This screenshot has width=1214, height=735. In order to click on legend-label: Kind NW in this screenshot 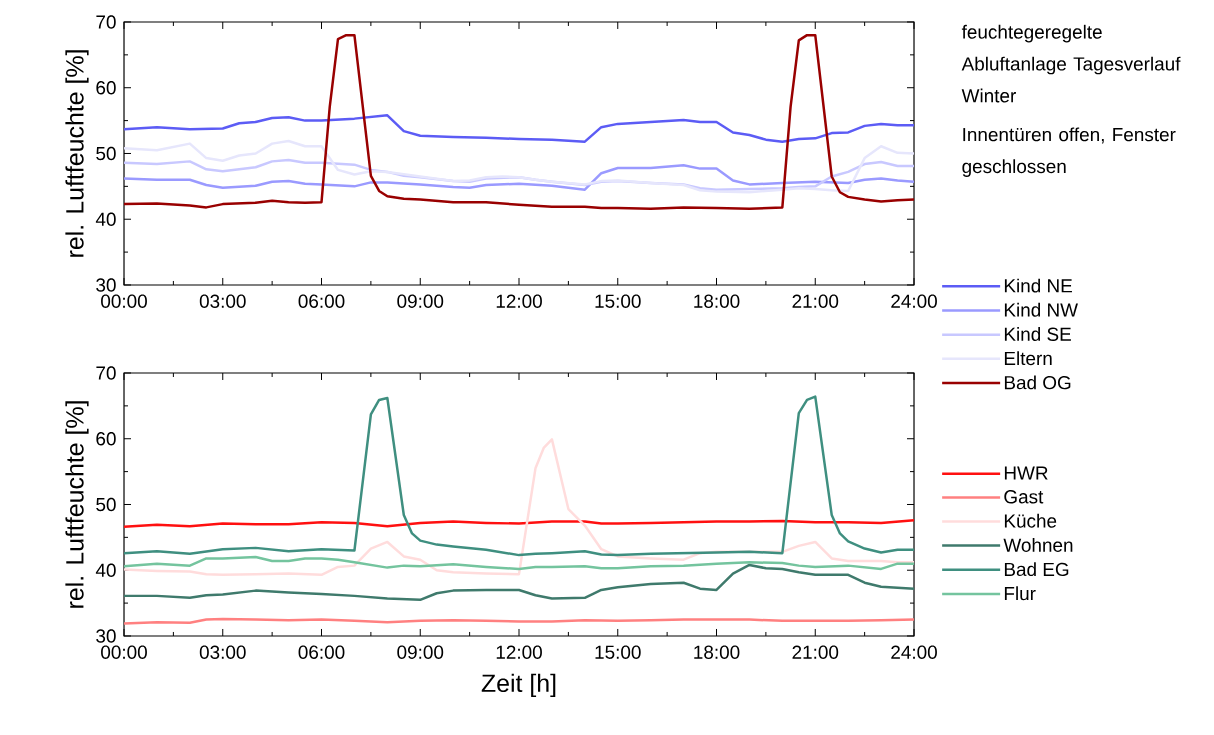, I will do `click(1041, 309)`.